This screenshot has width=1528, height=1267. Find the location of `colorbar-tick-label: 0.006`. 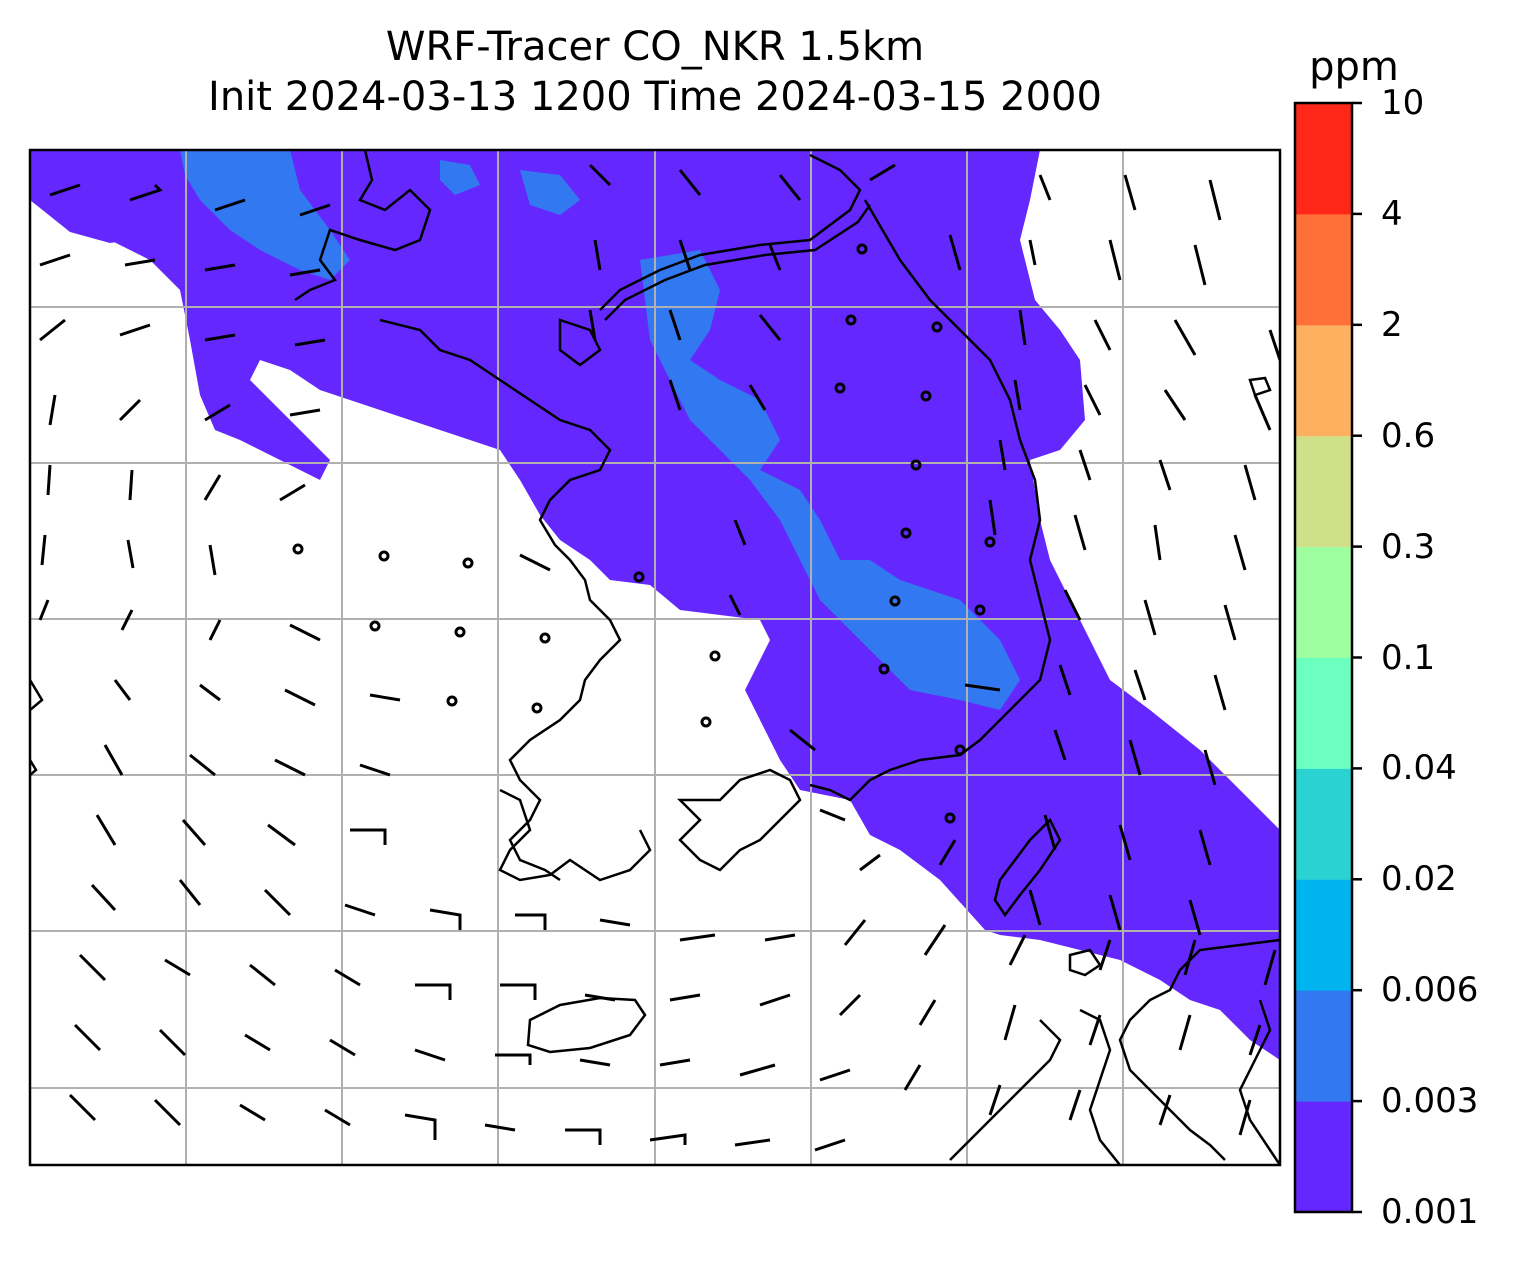

colorbar-tick-label: 0.006 is located at coordinates (1430, 990).